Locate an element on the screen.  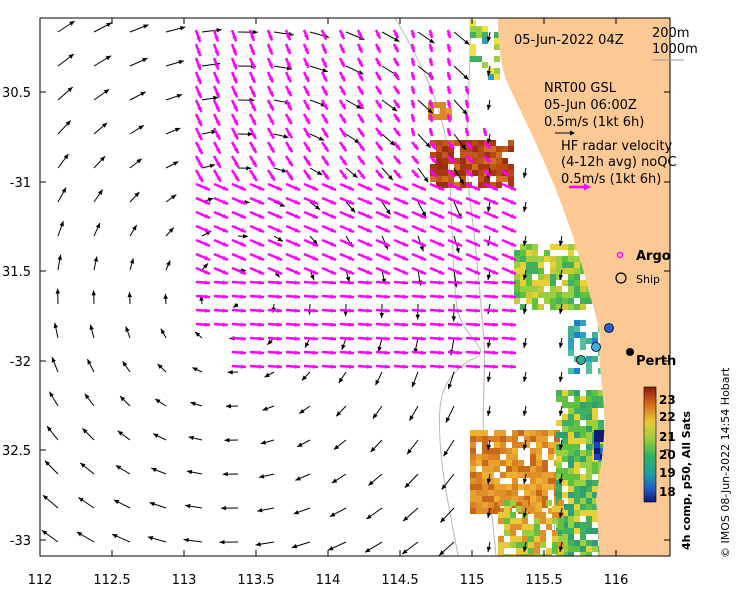
ship-marker is located at coordinates (581, 360).